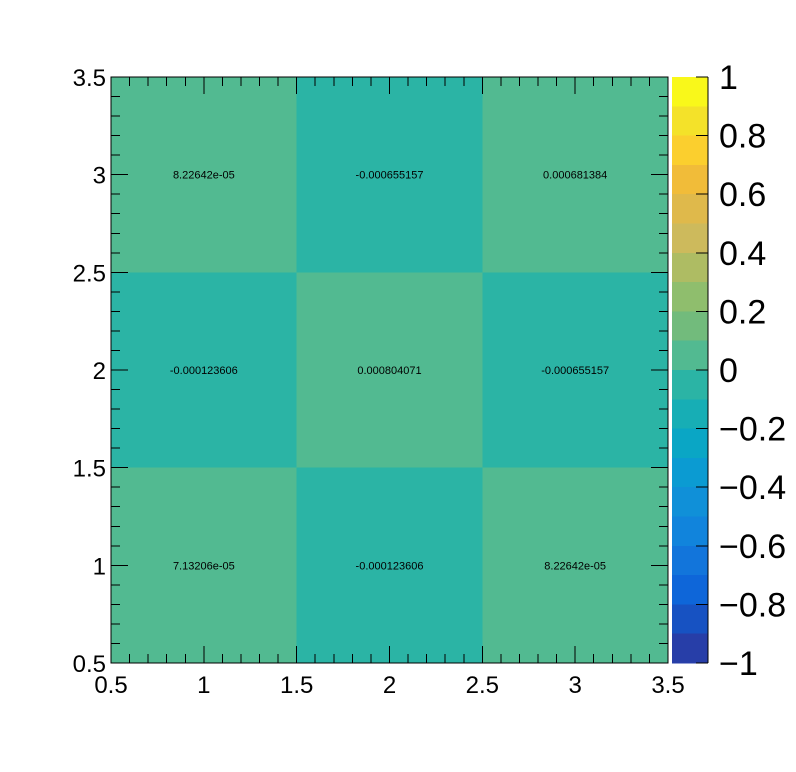 The height and width of the screenshot is (772, 796). What do you see at coordinates (296, 685) in the screenshot?
I see `x-tick-label: 1.5` at bounding box center [296, 685].